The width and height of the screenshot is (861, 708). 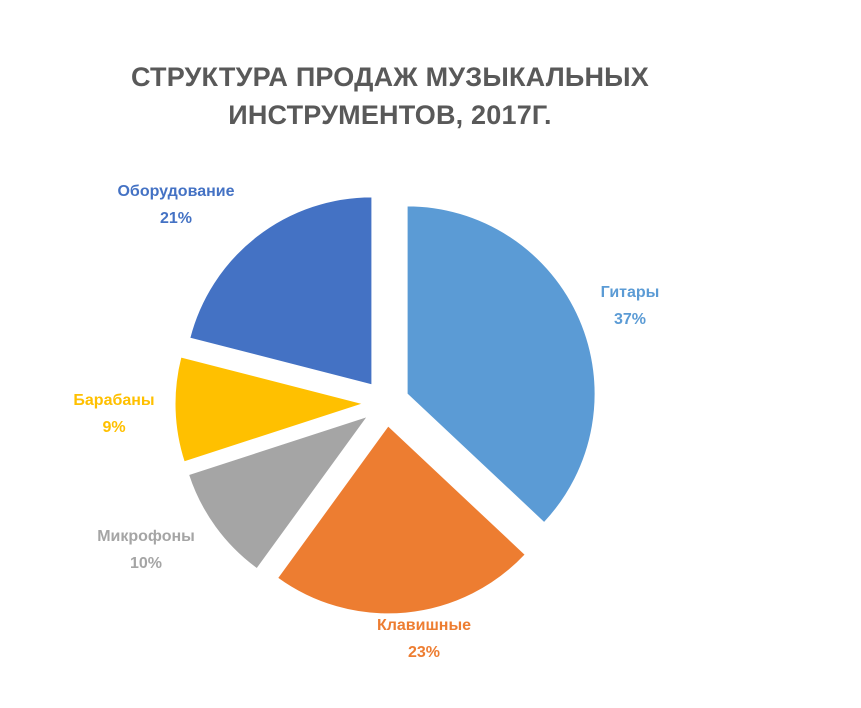 What do you see at coordinates (146, 563) in the screenshot?
I see `slice-label-value-3: 10%` at bounding box center [146, 563].